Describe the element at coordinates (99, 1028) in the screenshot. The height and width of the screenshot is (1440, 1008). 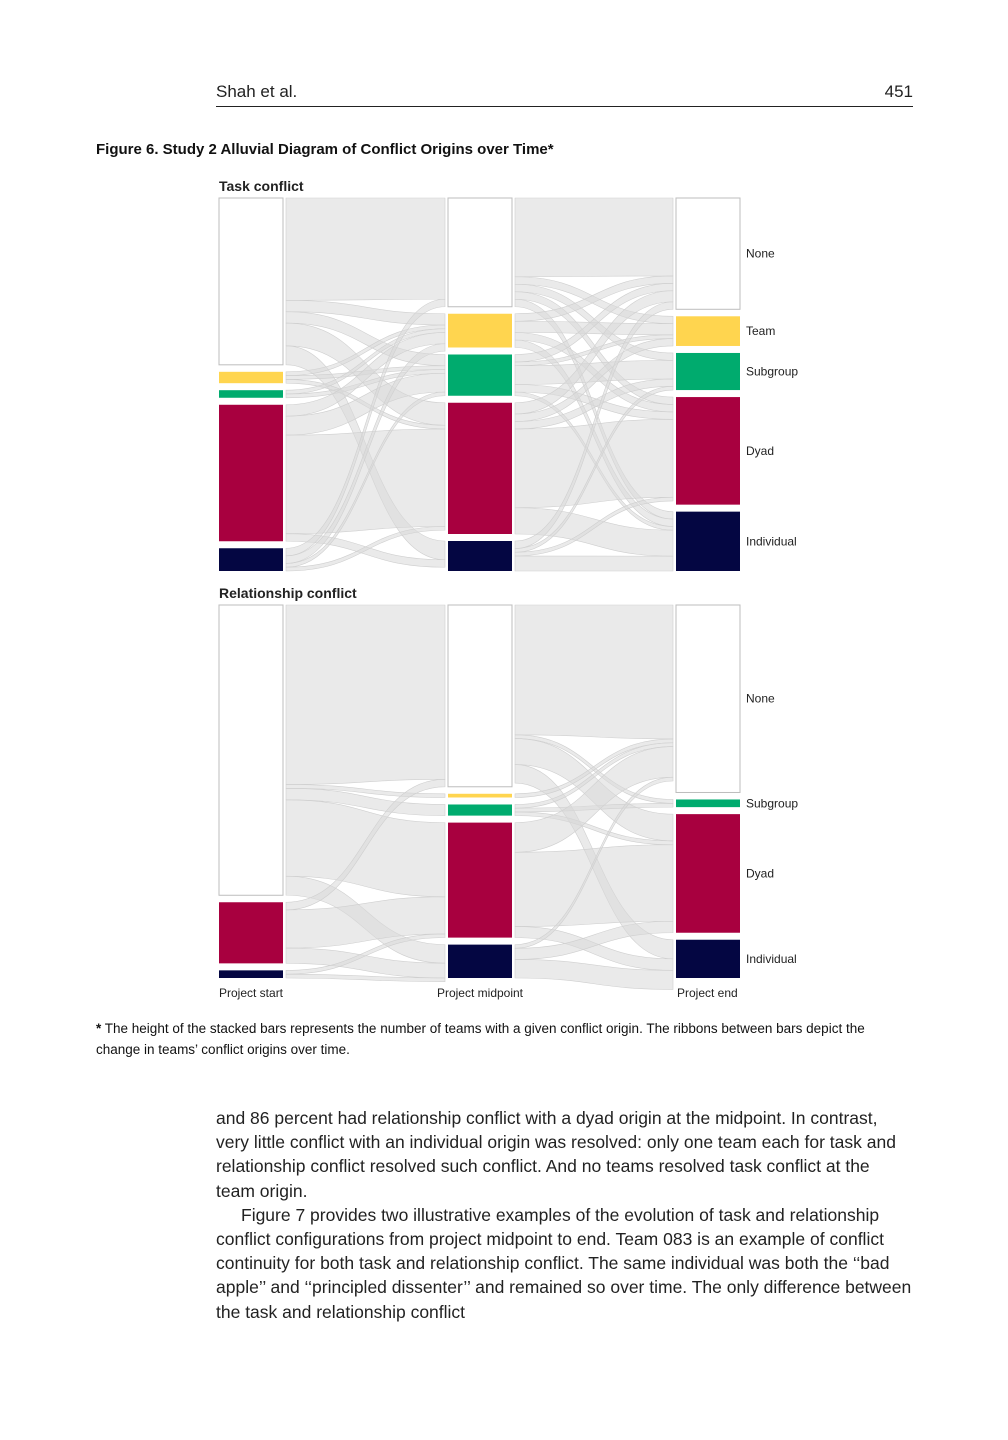
I see `footnote-marker: *` at that location.